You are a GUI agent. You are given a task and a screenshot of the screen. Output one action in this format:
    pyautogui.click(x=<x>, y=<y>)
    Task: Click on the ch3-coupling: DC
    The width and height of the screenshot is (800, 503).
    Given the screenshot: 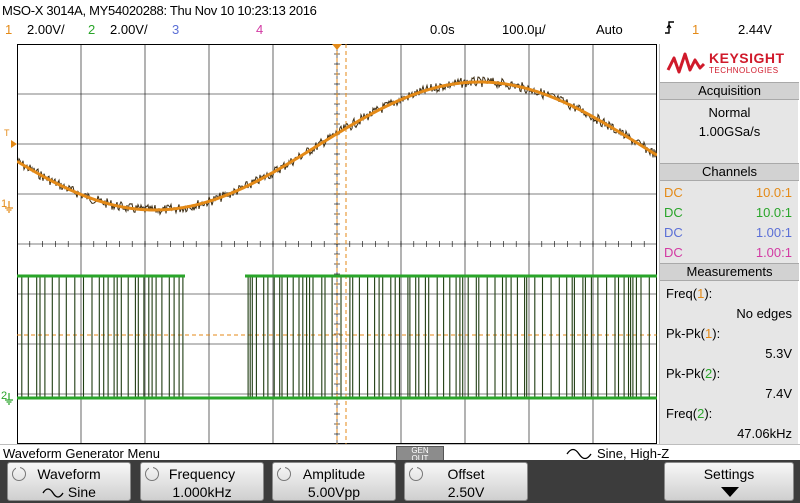 What is the action you would take?
    pyautogui.click(x=673, y=232)
    